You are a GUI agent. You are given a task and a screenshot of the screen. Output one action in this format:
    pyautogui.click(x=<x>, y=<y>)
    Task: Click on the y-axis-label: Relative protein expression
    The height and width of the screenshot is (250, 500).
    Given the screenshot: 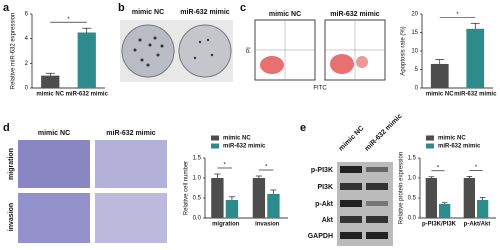 What is the action you would take?
    pyautogui.click(x=402, y=188)
    